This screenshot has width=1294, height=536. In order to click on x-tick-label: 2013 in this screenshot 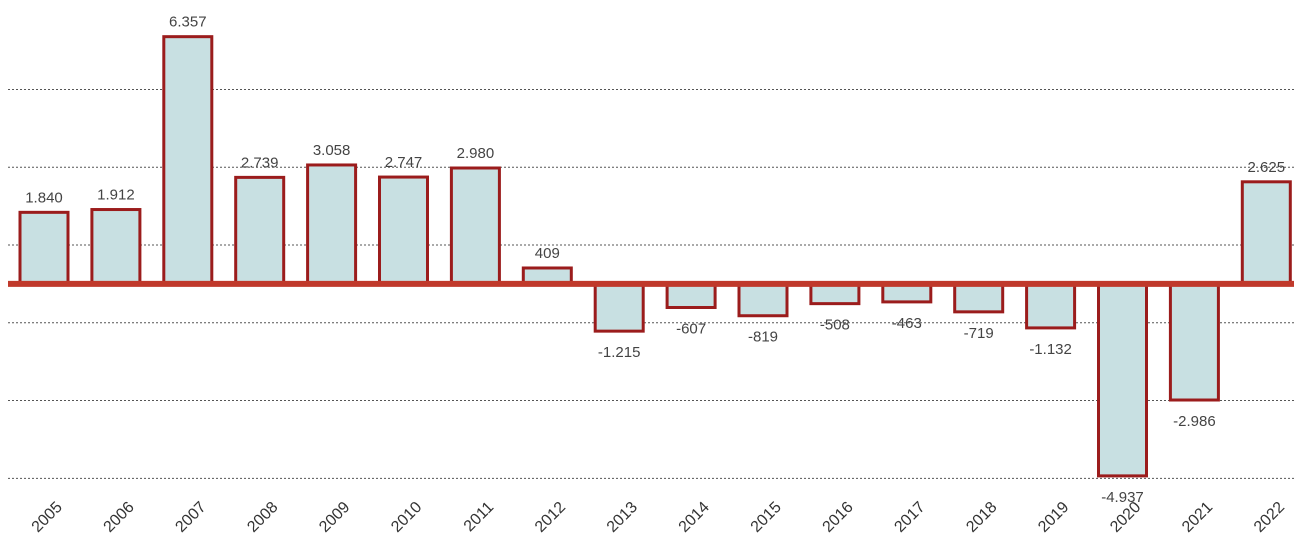, I will do `click(622, 517)`.